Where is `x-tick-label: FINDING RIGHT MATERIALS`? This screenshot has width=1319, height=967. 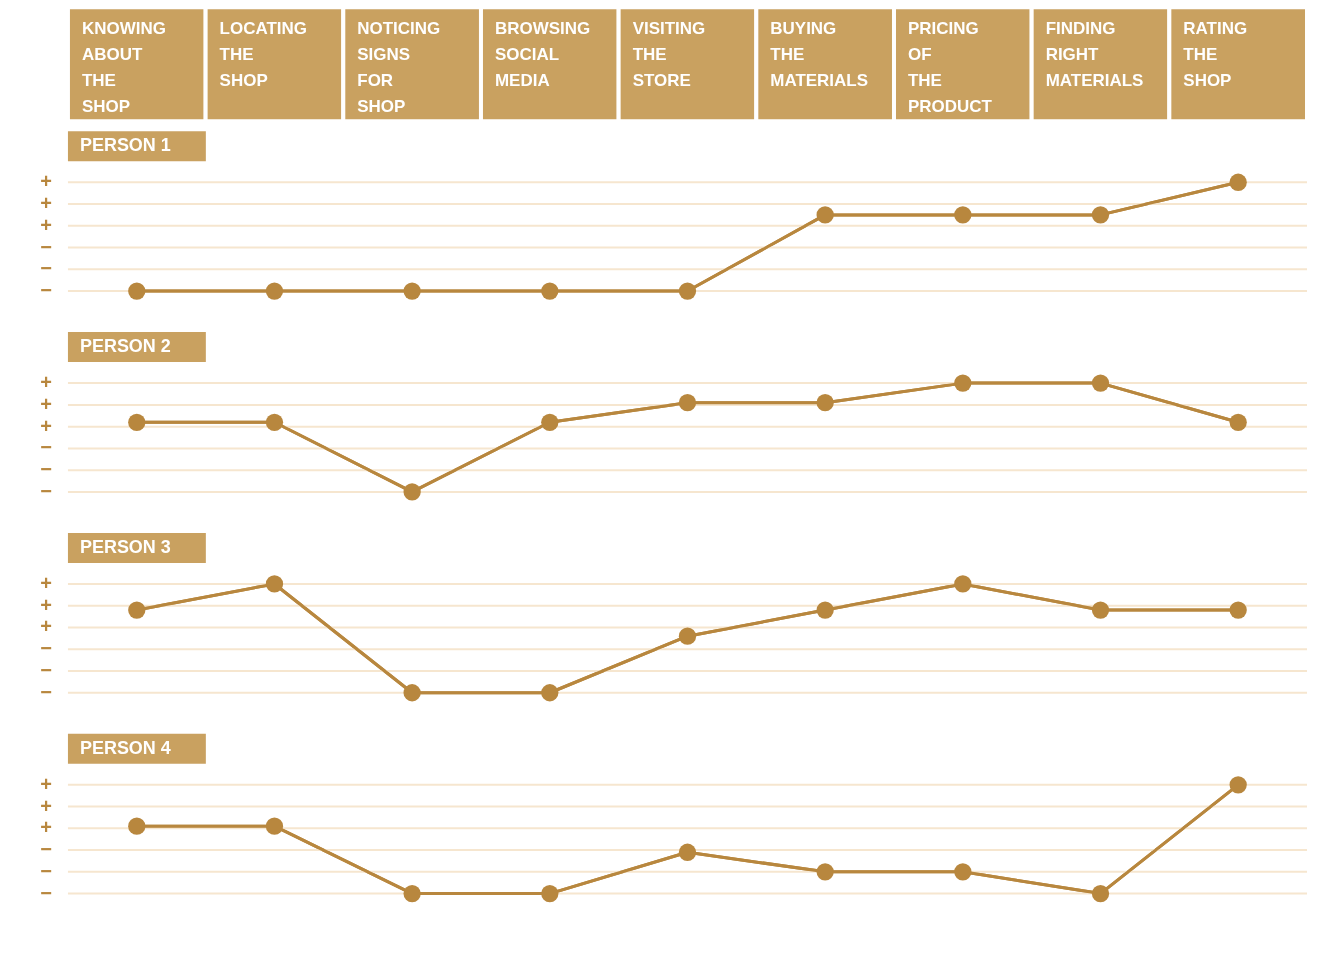
x-tick-label: FINDING RIGHT MATERIALS is located at coordinates (1094, 55).